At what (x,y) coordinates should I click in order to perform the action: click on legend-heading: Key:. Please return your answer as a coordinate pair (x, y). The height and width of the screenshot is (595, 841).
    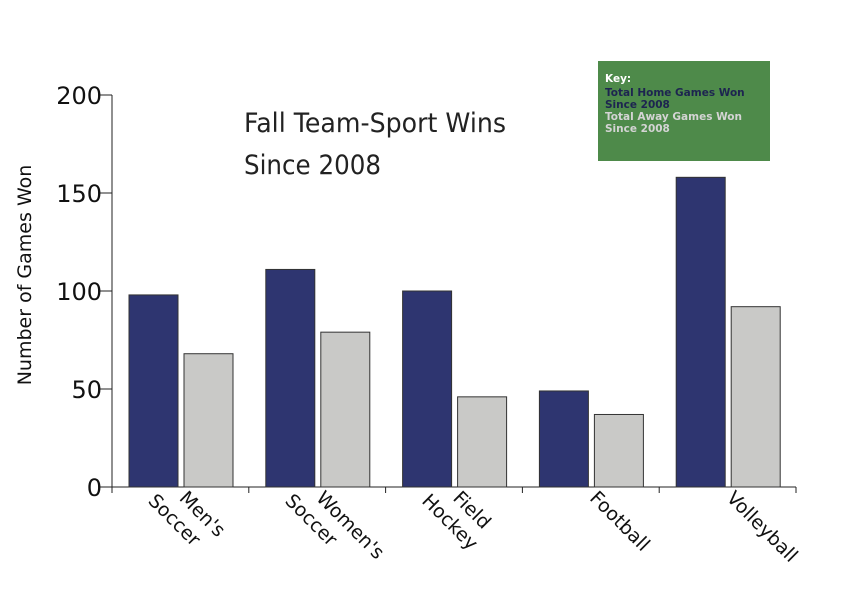
    Looking at the image, I should click on (618, 79).